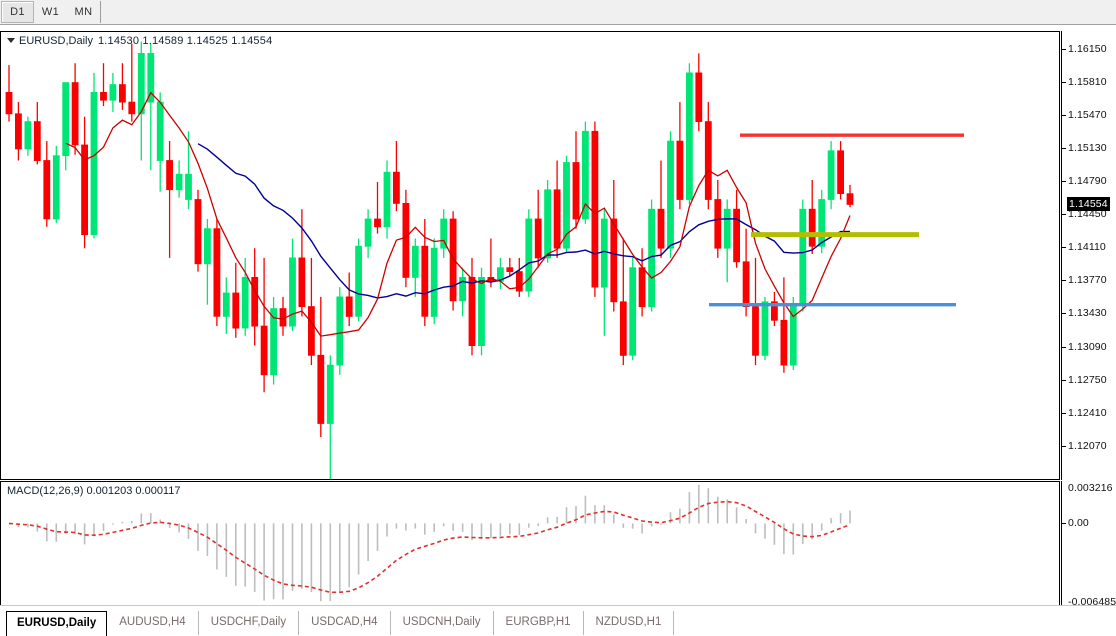 The image size is (1116, 636). What do you see at coordinates (1061, 255) in the screenshot?
I see `price-scale-axis` at bounding box center [1061, 255].